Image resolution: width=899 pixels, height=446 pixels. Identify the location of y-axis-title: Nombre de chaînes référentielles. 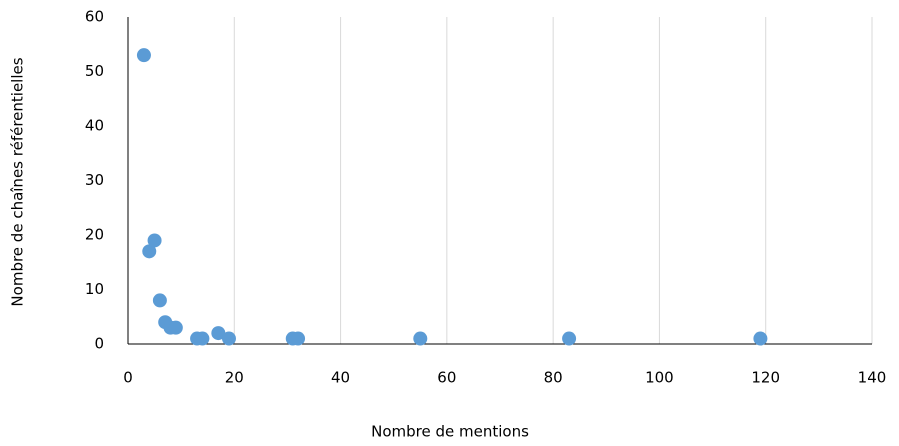
(18, 181).